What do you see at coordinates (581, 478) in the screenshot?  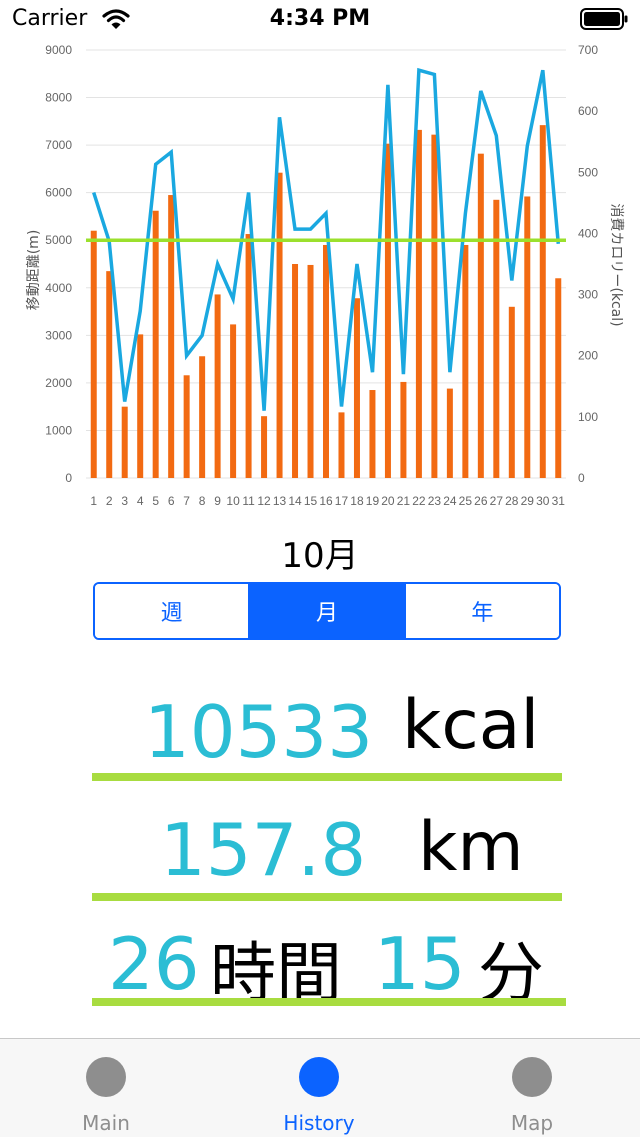 I see `y2-tick-label: 0` at bounding box center [581, 478].